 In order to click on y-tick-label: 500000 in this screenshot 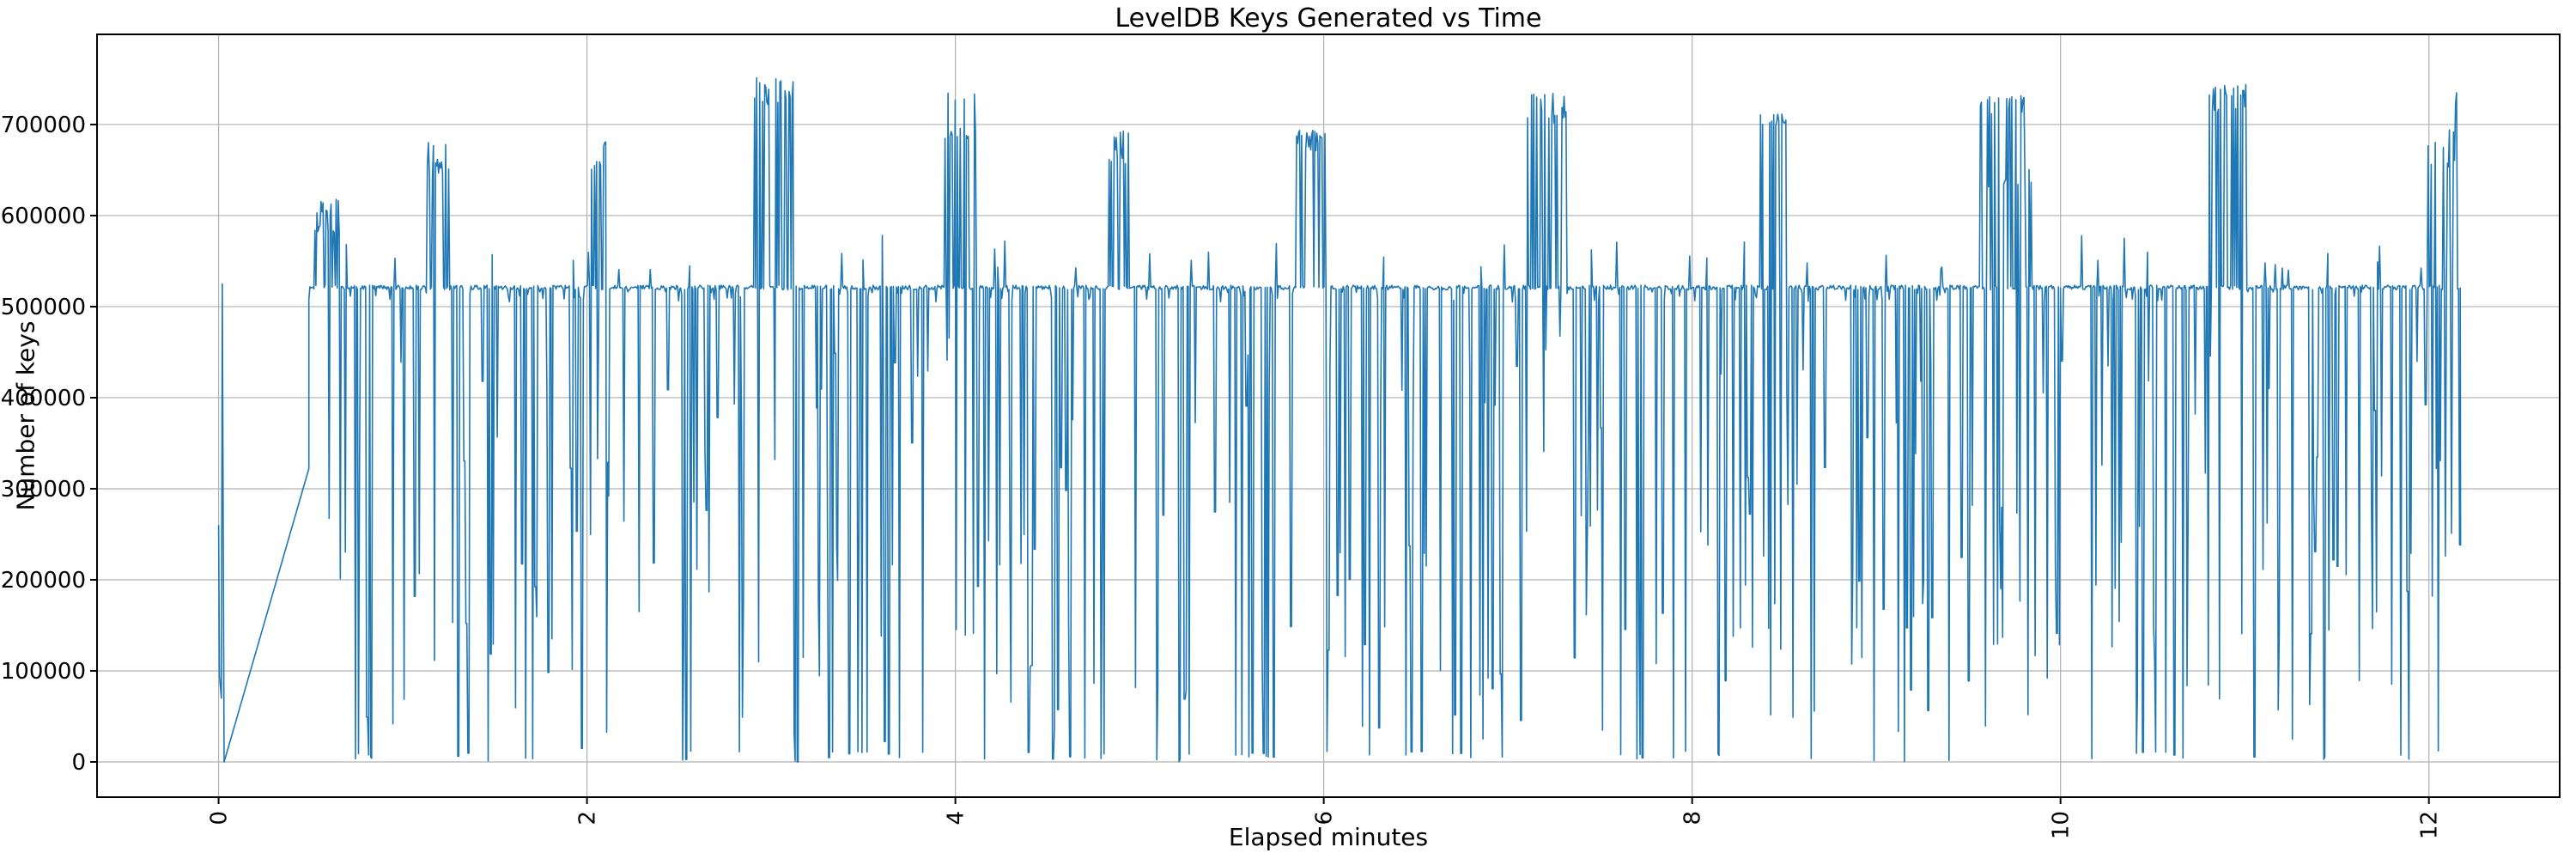, I will do `click(44, 308)`.